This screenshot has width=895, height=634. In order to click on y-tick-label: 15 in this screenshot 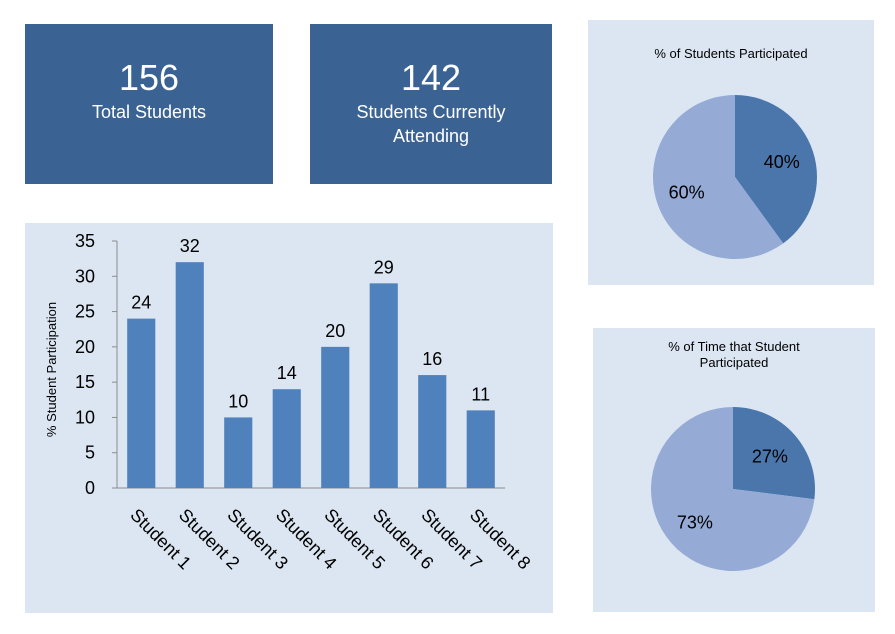, I will do `click(85, 382)`.